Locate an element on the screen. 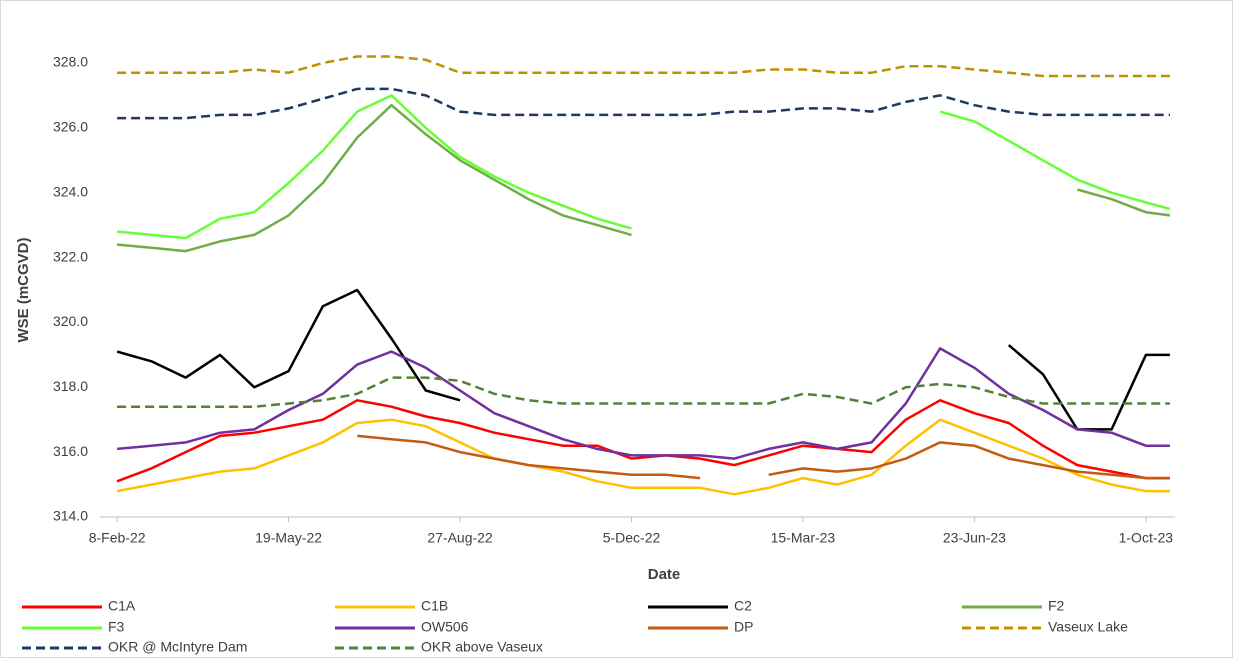 This screenshot has width=1233, height=663. legend-label: C1B is located at coordinates (434, 606).